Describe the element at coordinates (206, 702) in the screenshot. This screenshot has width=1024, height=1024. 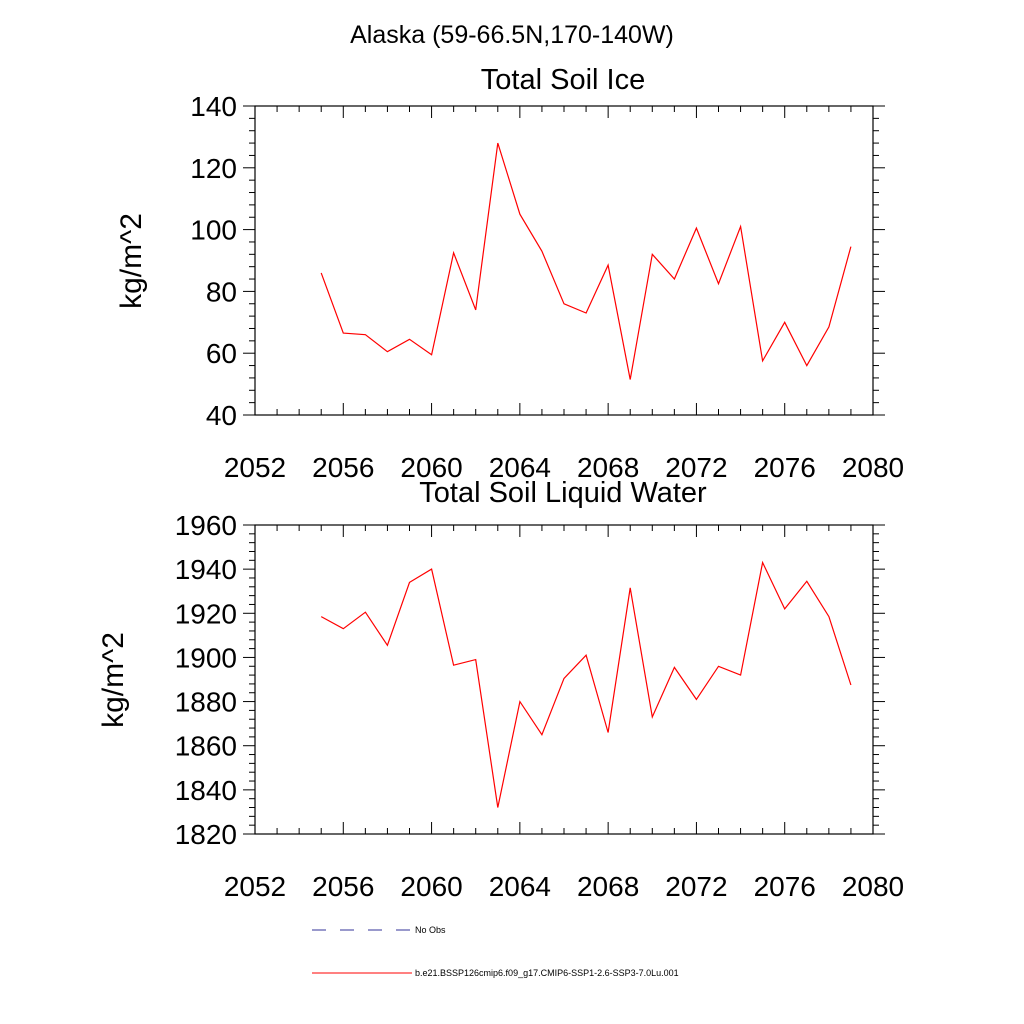
I see `y-tick-label: 1880` at that location.